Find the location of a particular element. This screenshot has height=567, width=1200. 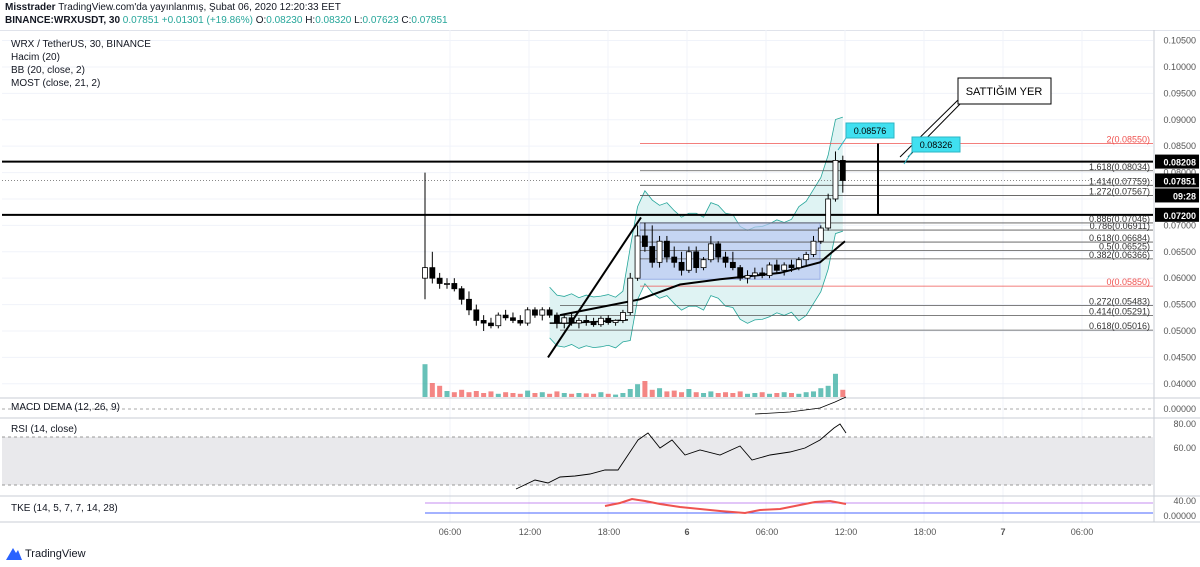

fib-level-label: 0.618(0.05016) is located at coordinates (1119, 326).